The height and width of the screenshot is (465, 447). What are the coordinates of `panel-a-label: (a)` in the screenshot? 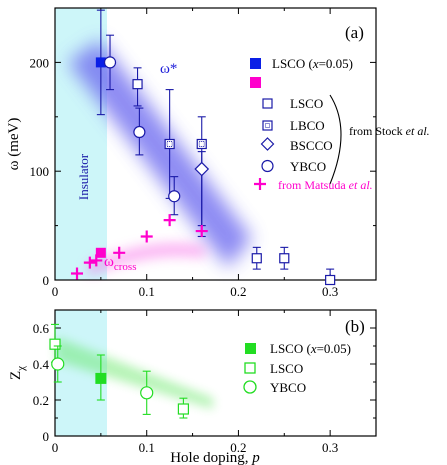 It's located at (354, 32).